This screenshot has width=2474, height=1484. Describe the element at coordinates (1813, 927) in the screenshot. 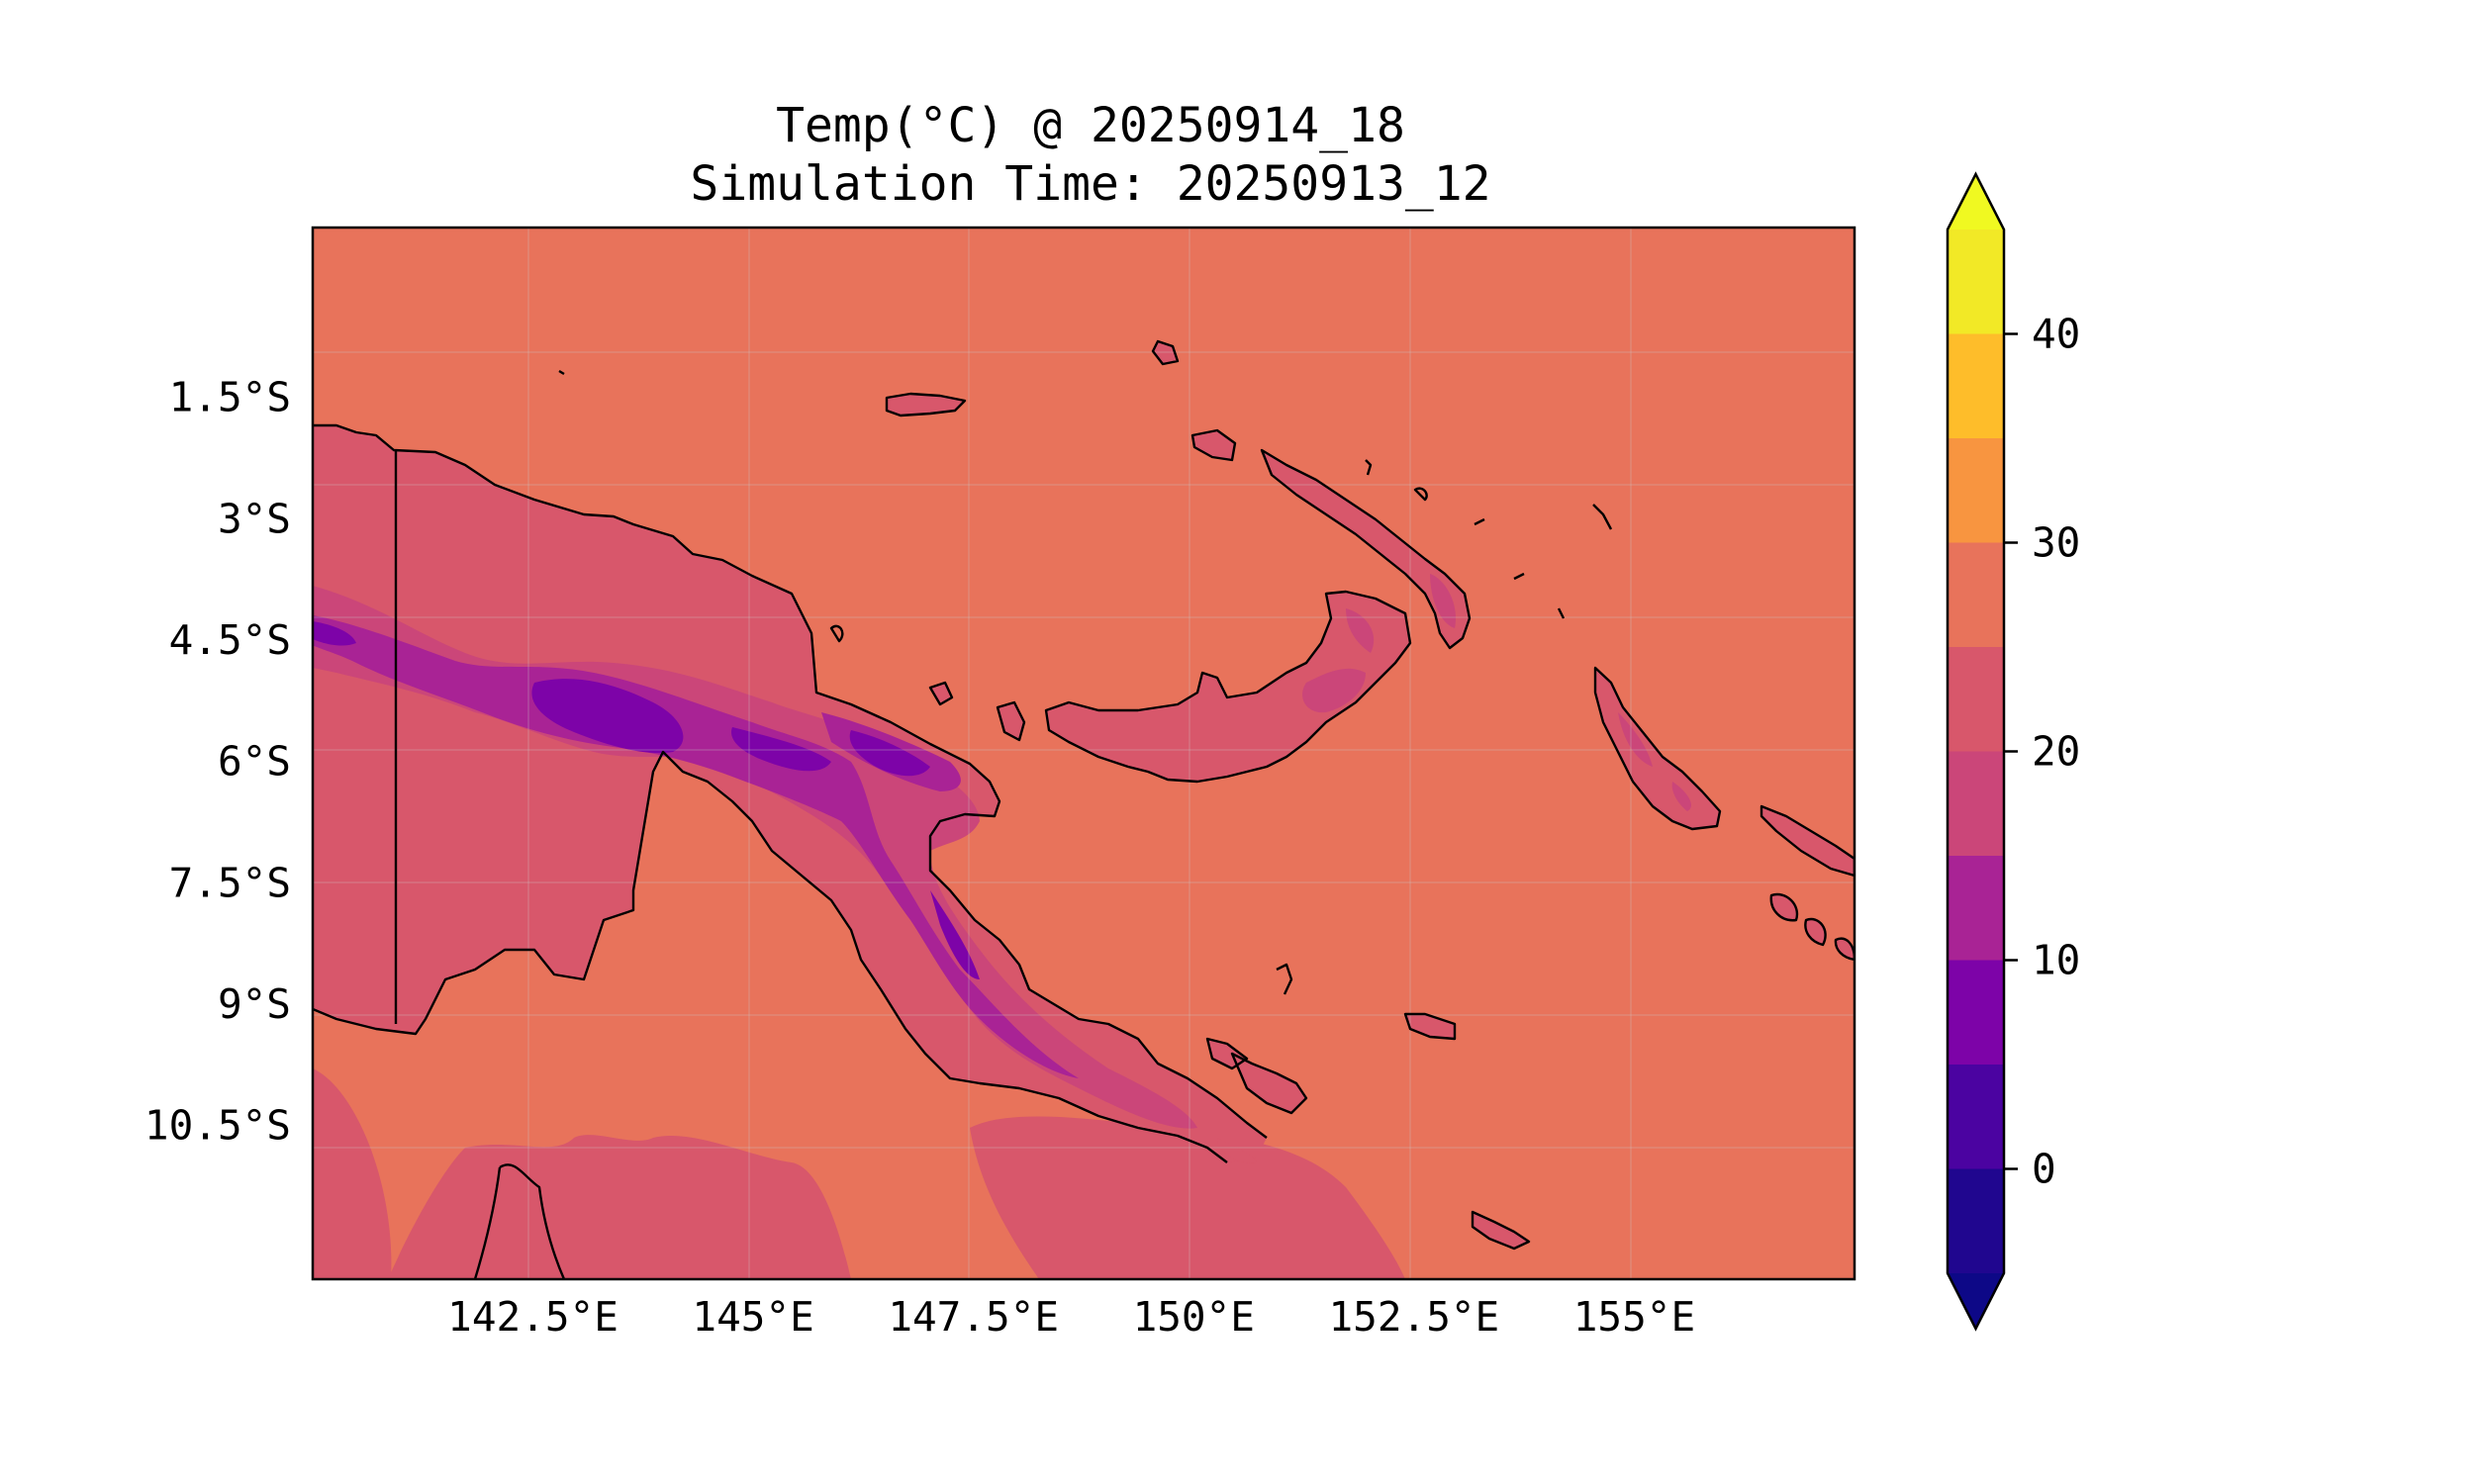

I see `new-georgia` at that location.